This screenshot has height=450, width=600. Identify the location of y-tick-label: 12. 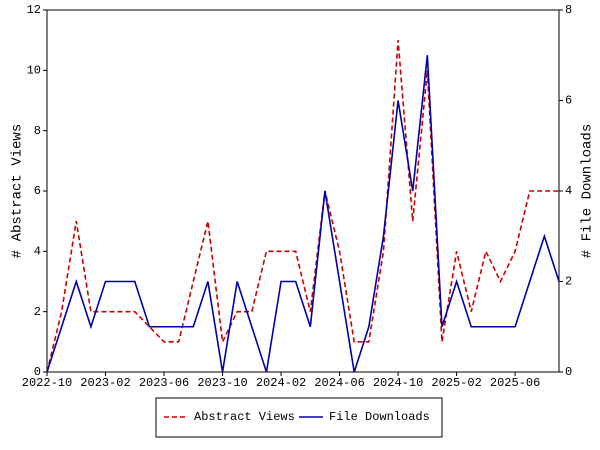
(34, 10).